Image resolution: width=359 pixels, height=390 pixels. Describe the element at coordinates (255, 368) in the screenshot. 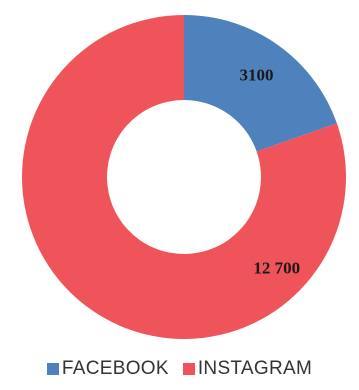

I see `legend-label-instagram: INSTAGRAM` at that location.